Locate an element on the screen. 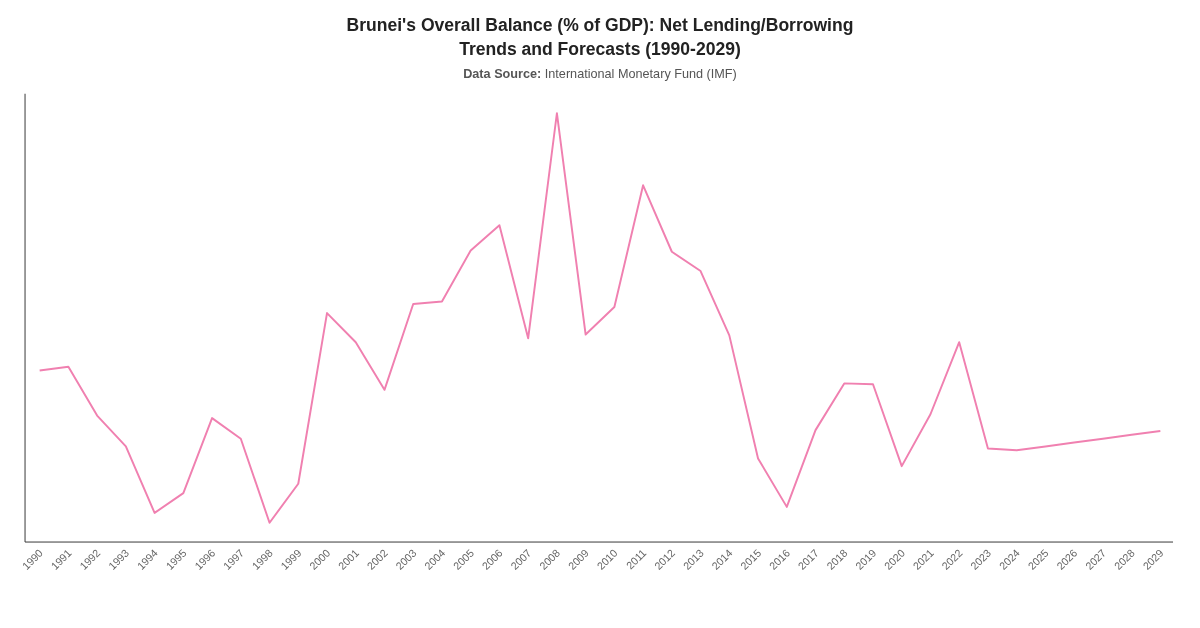 The image size is (1200, 628). chart-subtitle: Data Source: International Monetary Fund (IMF) is located at coordinates (600, 74).